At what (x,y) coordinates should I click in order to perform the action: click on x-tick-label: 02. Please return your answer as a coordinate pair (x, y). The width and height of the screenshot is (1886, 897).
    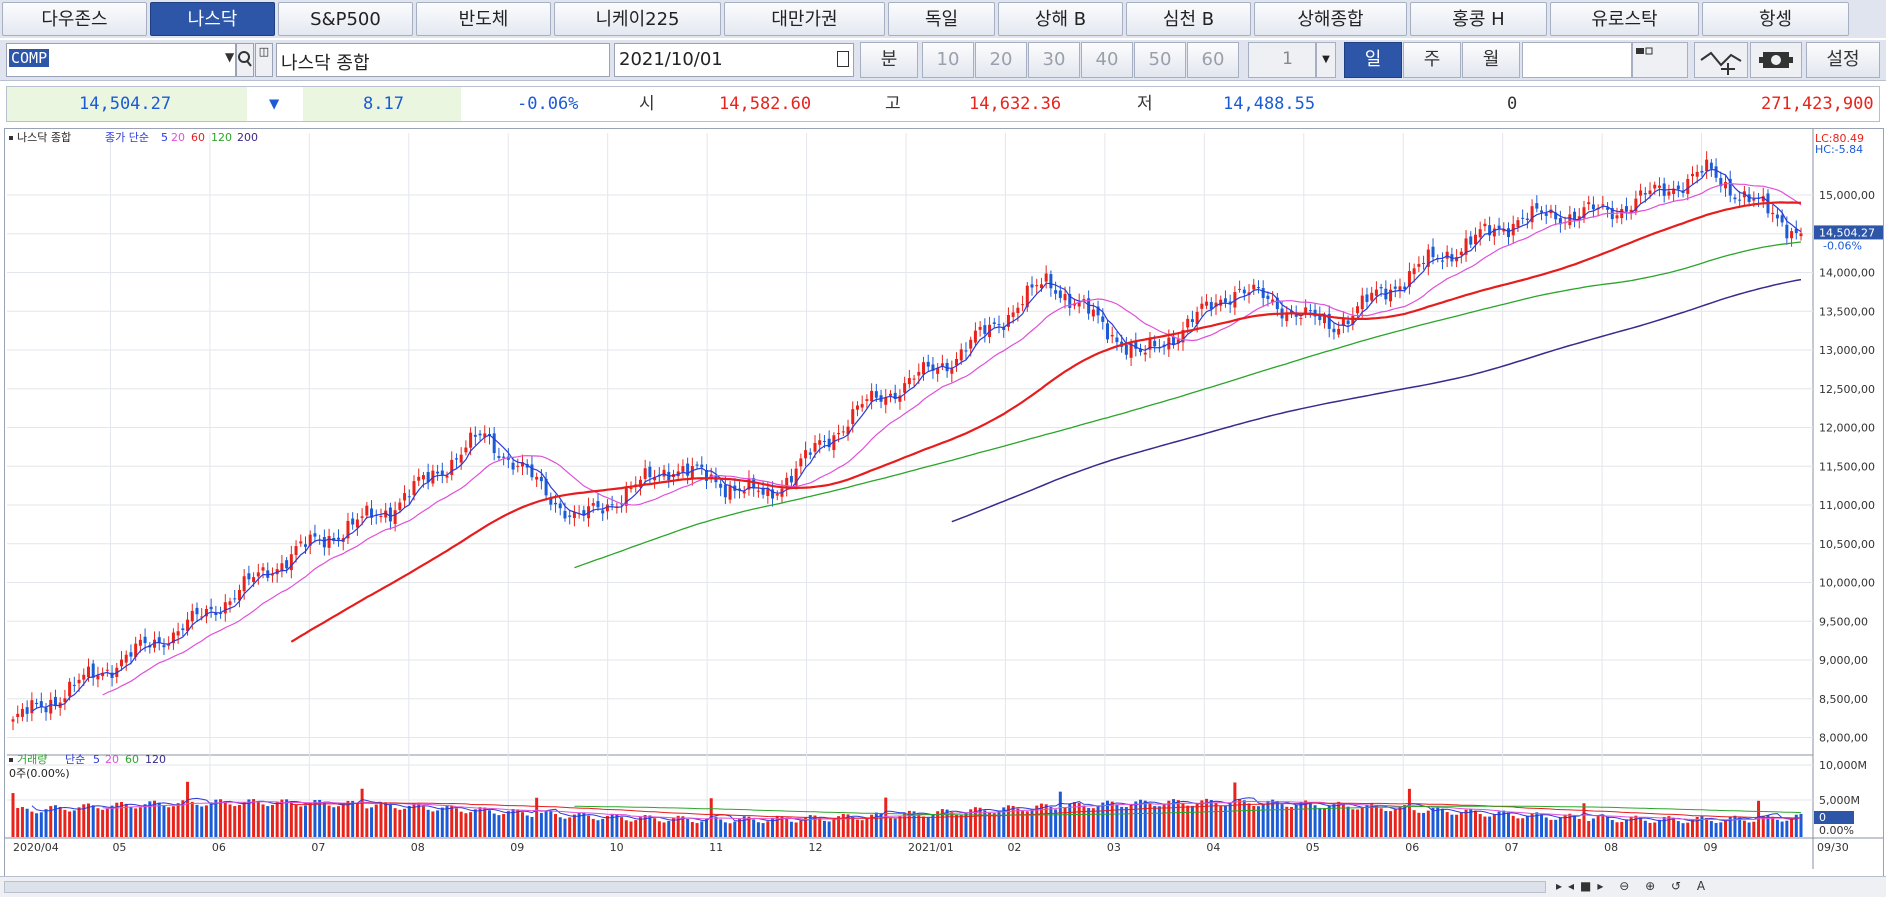
    Looking at the image, I should click on (1014, 847).